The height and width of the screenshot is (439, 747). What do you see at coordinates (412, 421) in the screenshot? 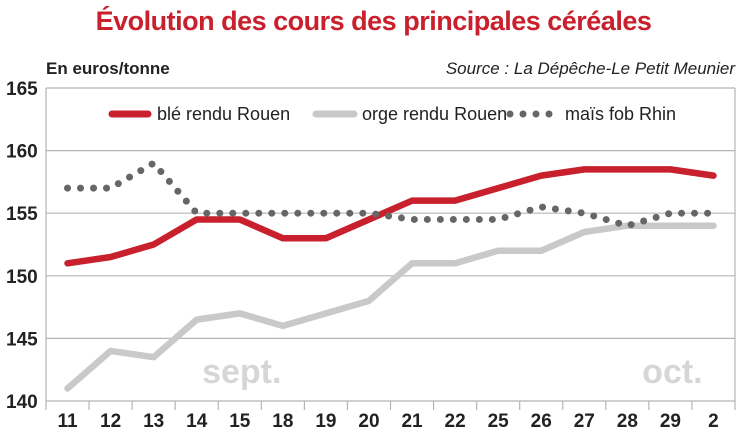
I see `x-tick-label: 21` at bounding box center [412, 421].